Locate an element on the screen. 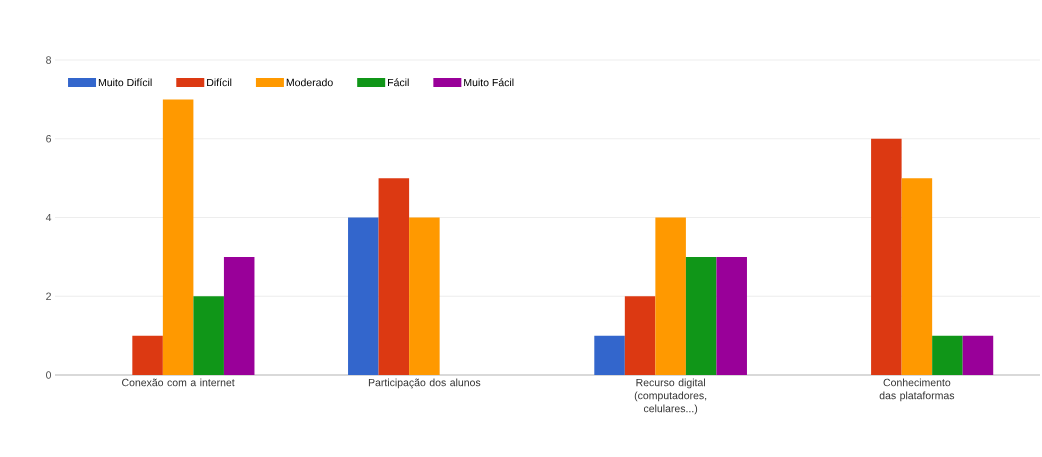  legend-label: Muito Fácil is located at coordinates (489, 82).